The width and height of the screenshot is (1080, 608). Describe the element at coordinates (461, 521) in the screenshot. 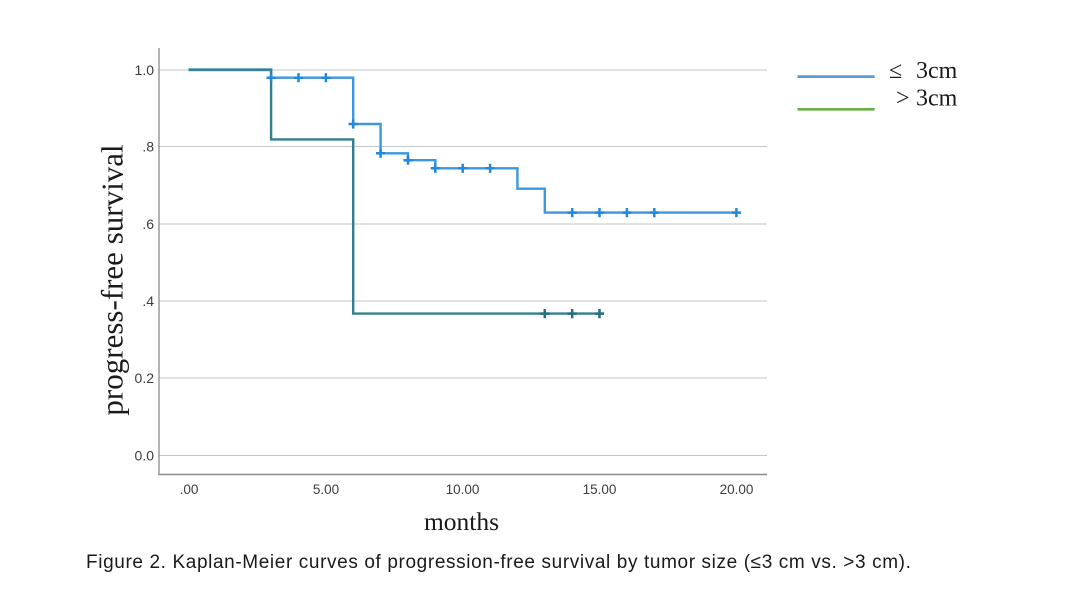

I see `svg-text: months` at that location.